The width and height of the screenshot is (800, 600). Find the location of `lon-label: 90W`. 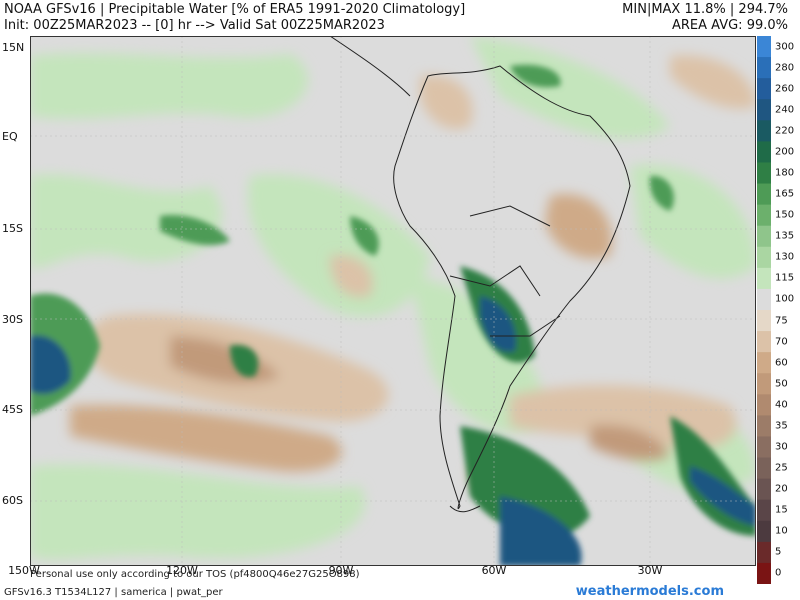

lon-label: 90W is located at coordinates (341, 570).